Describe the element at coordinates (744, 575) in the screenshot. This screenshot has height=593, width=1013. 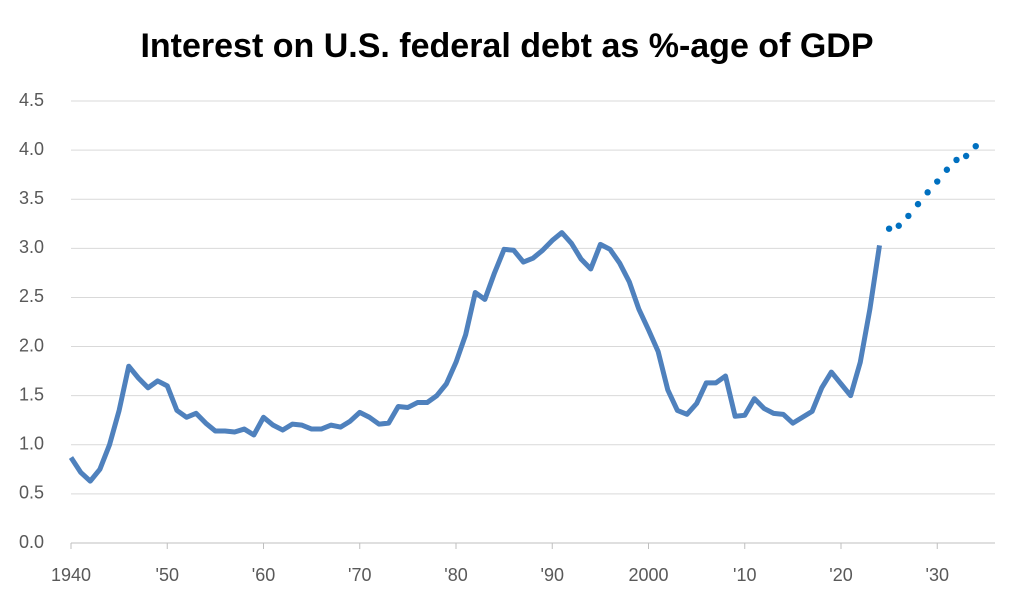
I see `x-tick-label: '10` at that location.